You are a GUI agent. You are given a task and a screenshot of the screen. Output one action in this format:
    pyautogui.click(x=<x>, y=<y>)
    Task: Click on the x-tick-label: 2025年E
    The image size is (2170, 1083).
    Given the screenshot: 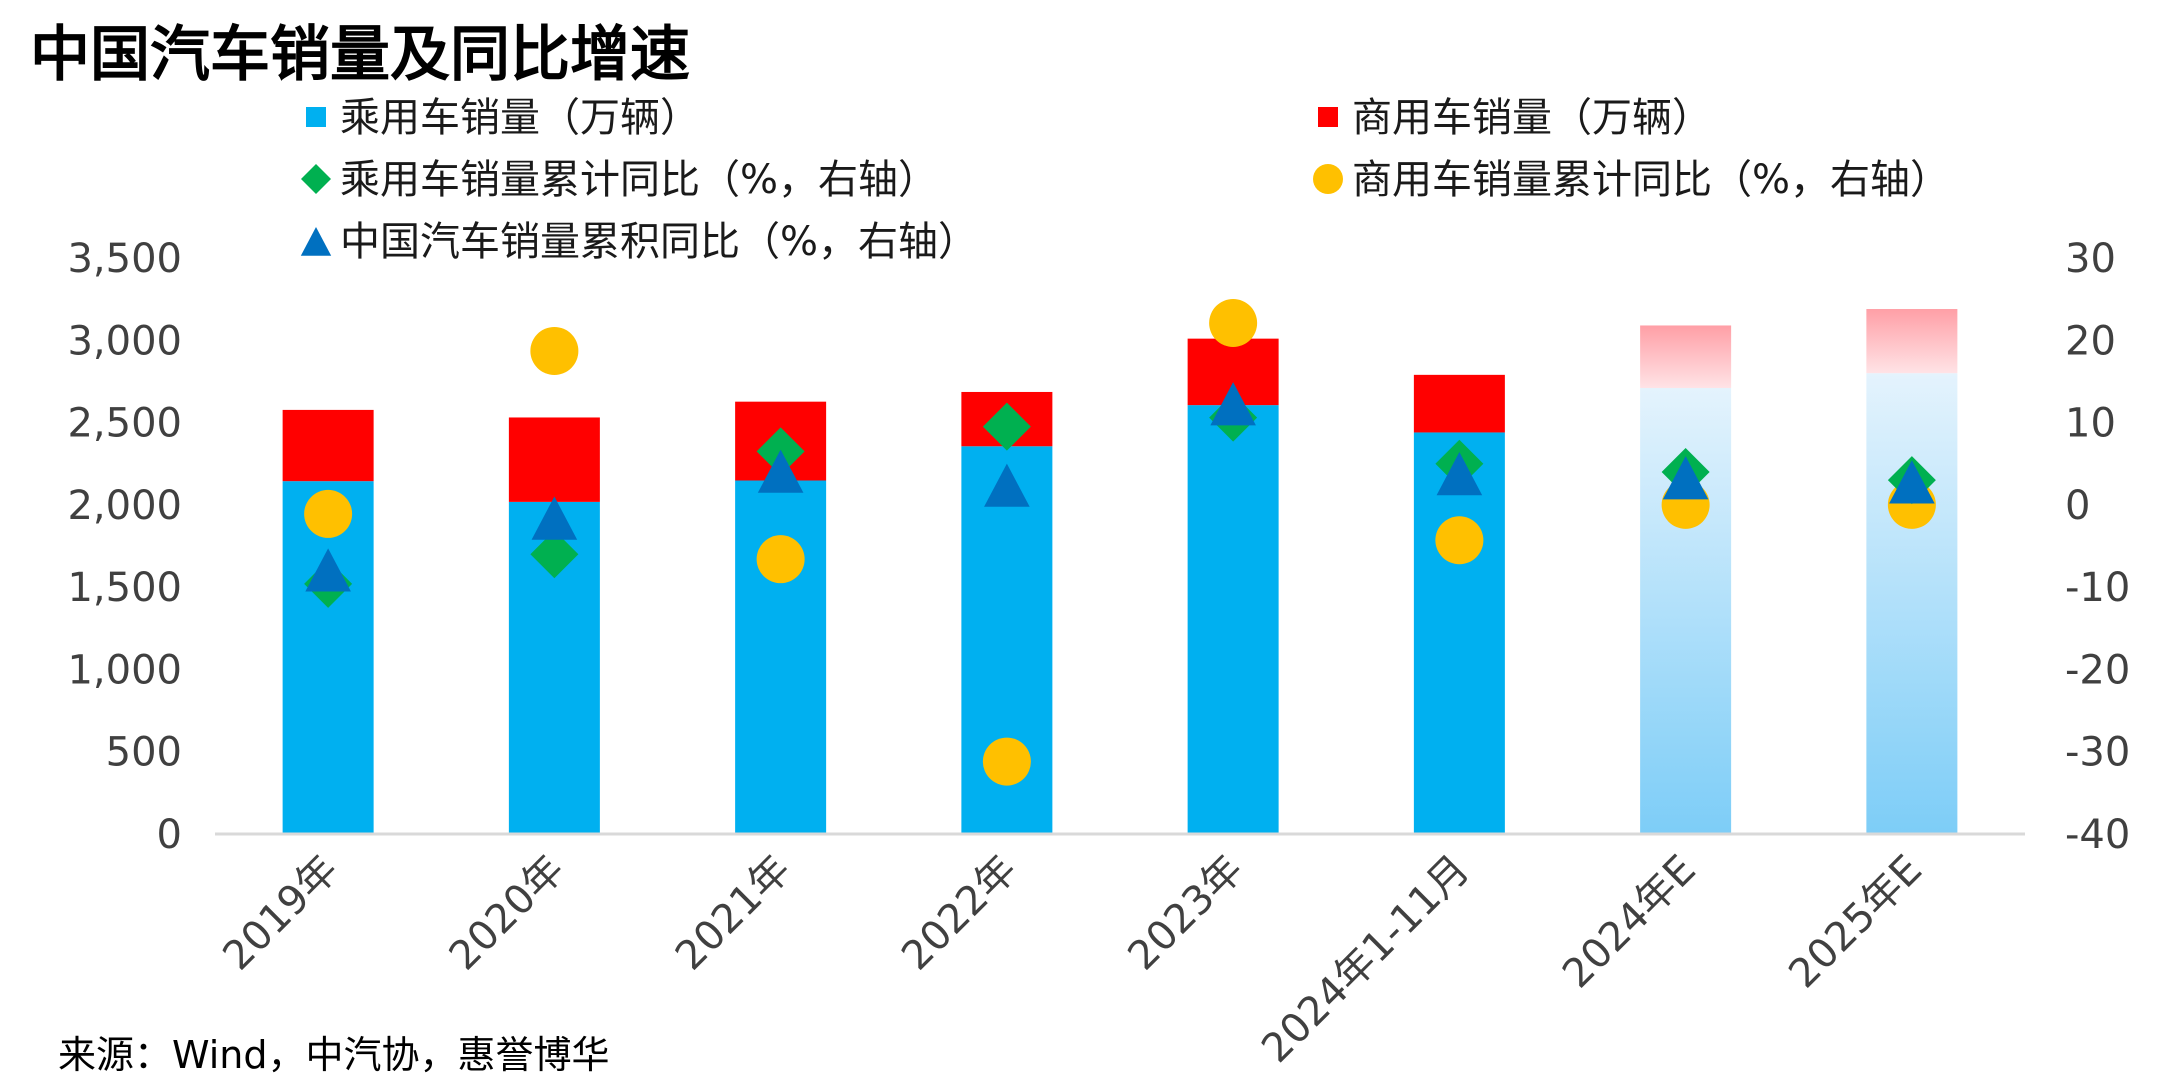 What is the action you would take?
    pyautogui.click(x=1855, y=922)
    